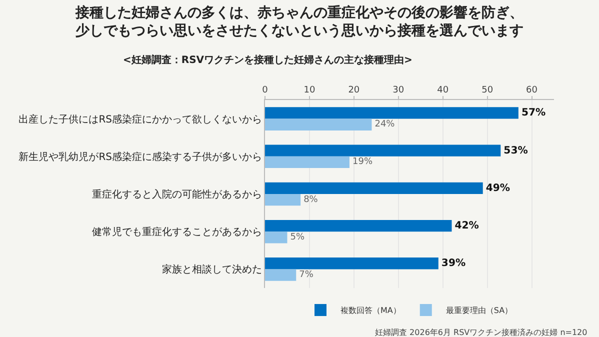 Image resolution: width=599 pixels, height=337 pixels. I want to click on data-label: 7%, so click(306, 275).